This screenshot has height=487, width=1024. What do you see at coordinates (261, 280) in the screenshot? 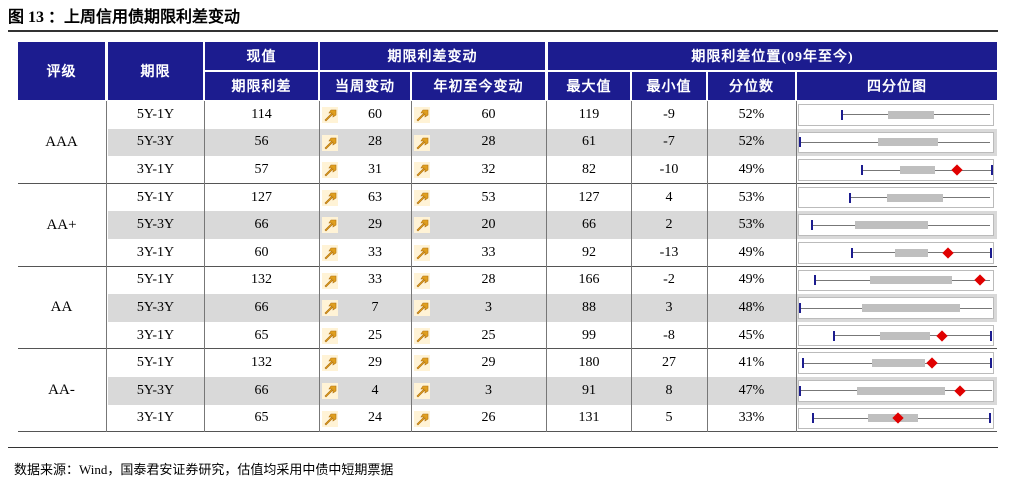
I see `current: 132` at bounding box center [261, 280].